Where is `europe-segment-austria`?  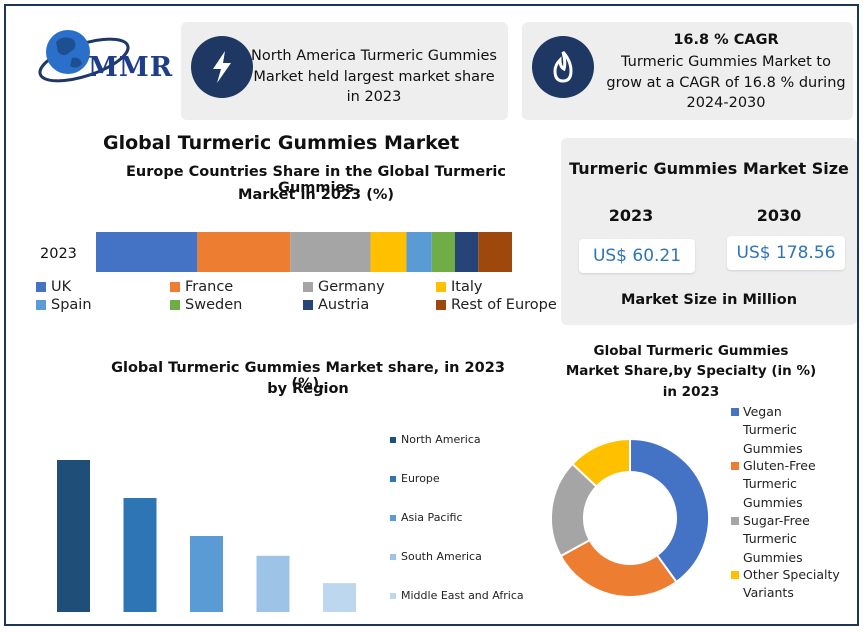
europe-segment-austria is located at coordinates (466, 252).